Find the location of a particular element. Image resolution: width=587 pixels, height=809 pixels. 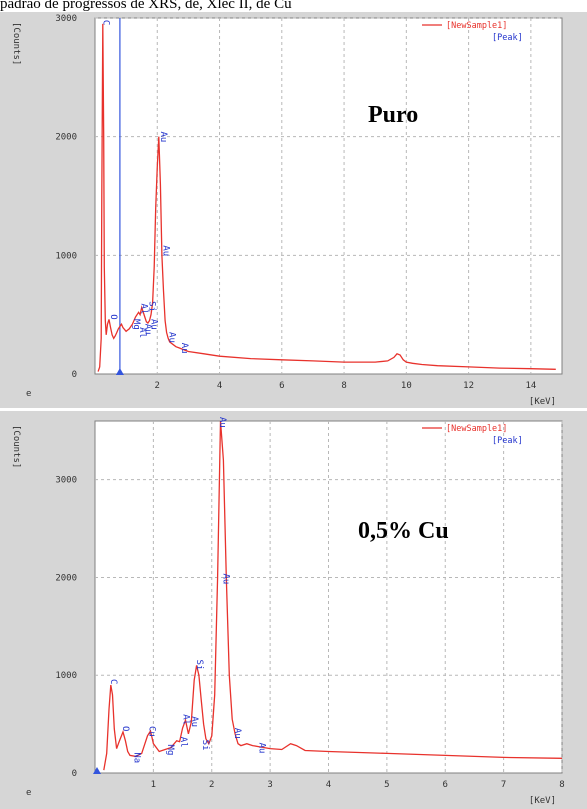

peak-marker-arrow is located at coordinates (119, 371).